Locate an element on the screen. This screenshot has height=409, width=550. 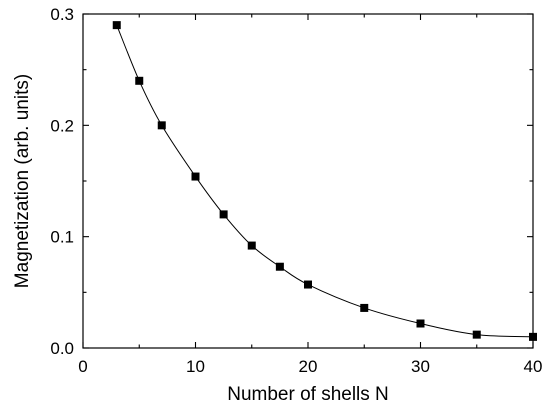
x-tick-label: 20 is located at coordinates (308, 366).